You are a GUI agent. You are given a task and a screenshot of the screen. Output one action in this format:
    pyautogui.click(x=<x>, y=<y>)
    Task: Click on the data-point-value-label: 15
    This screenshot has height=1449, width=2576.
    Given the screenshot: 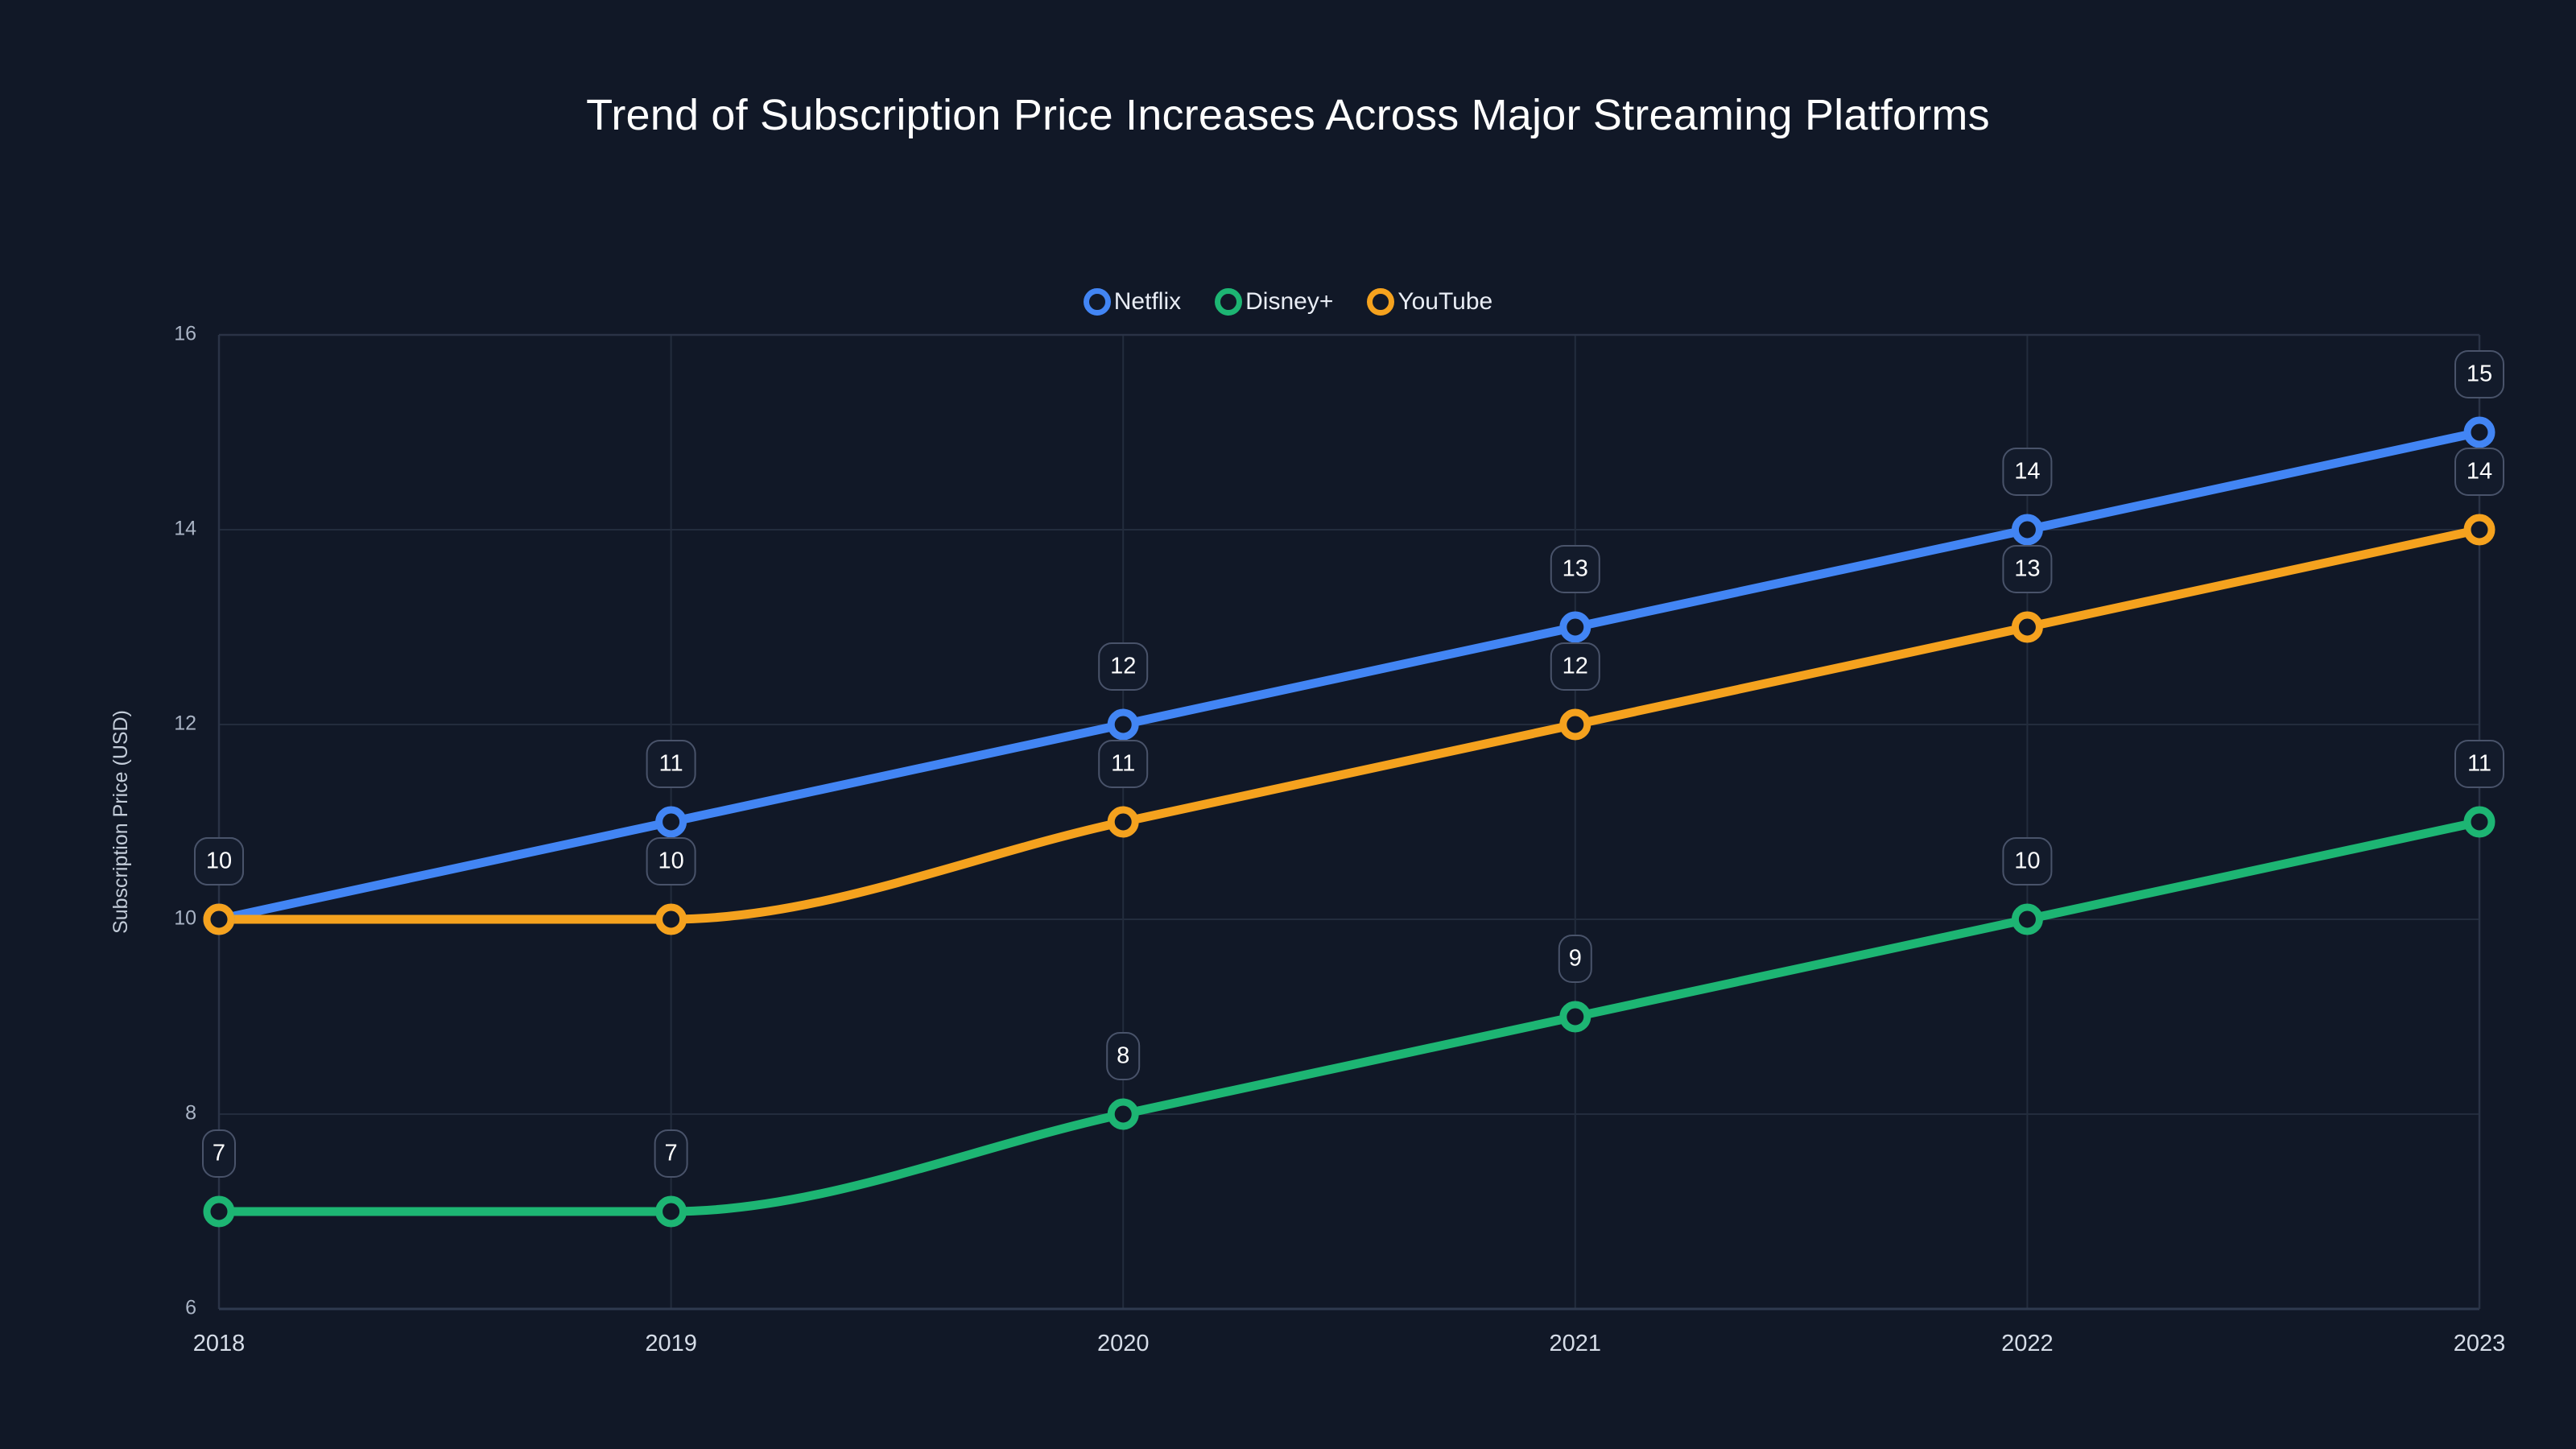 What is the action you would take?
    pyautogui.click(x=2479, y=374)
    